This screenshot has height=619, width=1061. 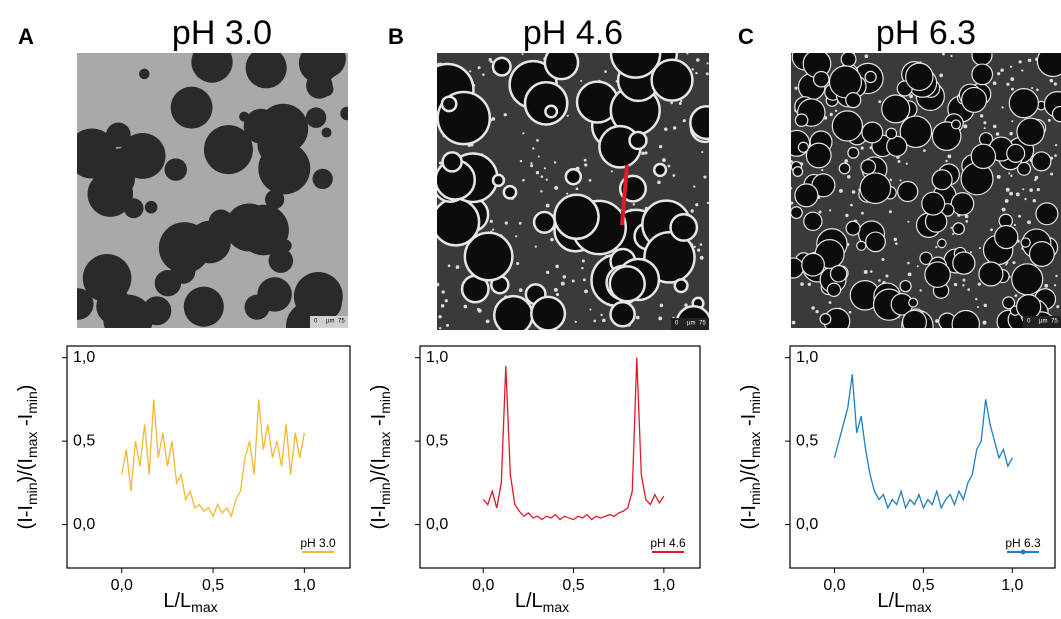 I want to click on y-axis-label-part: min, so click(x=755, y=402).